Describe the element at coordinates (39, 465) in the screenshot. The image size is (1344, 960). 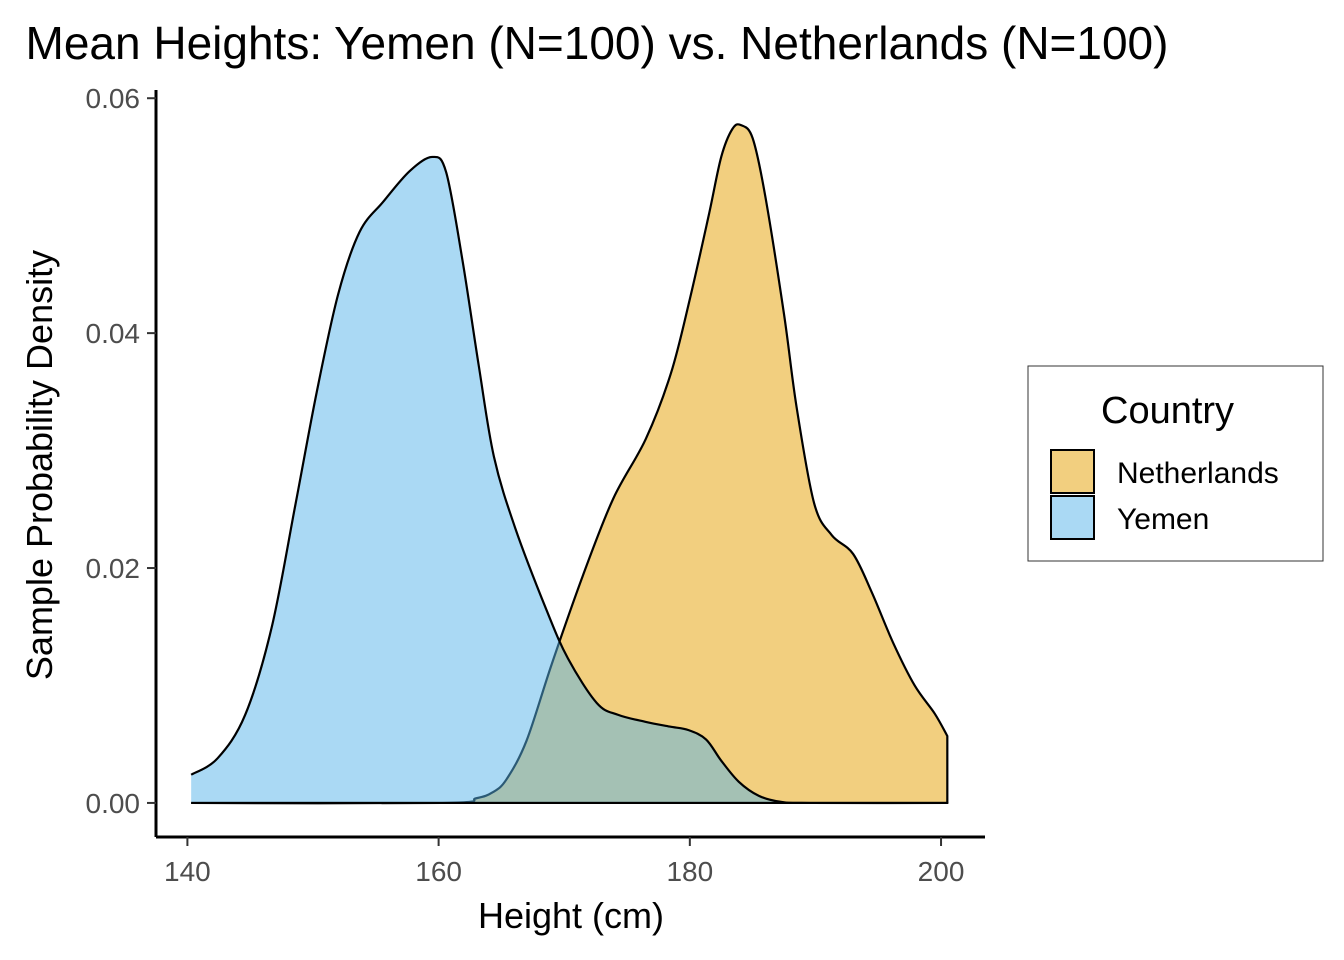
I see `y-axis-title: Sample Probability Density` at that location.